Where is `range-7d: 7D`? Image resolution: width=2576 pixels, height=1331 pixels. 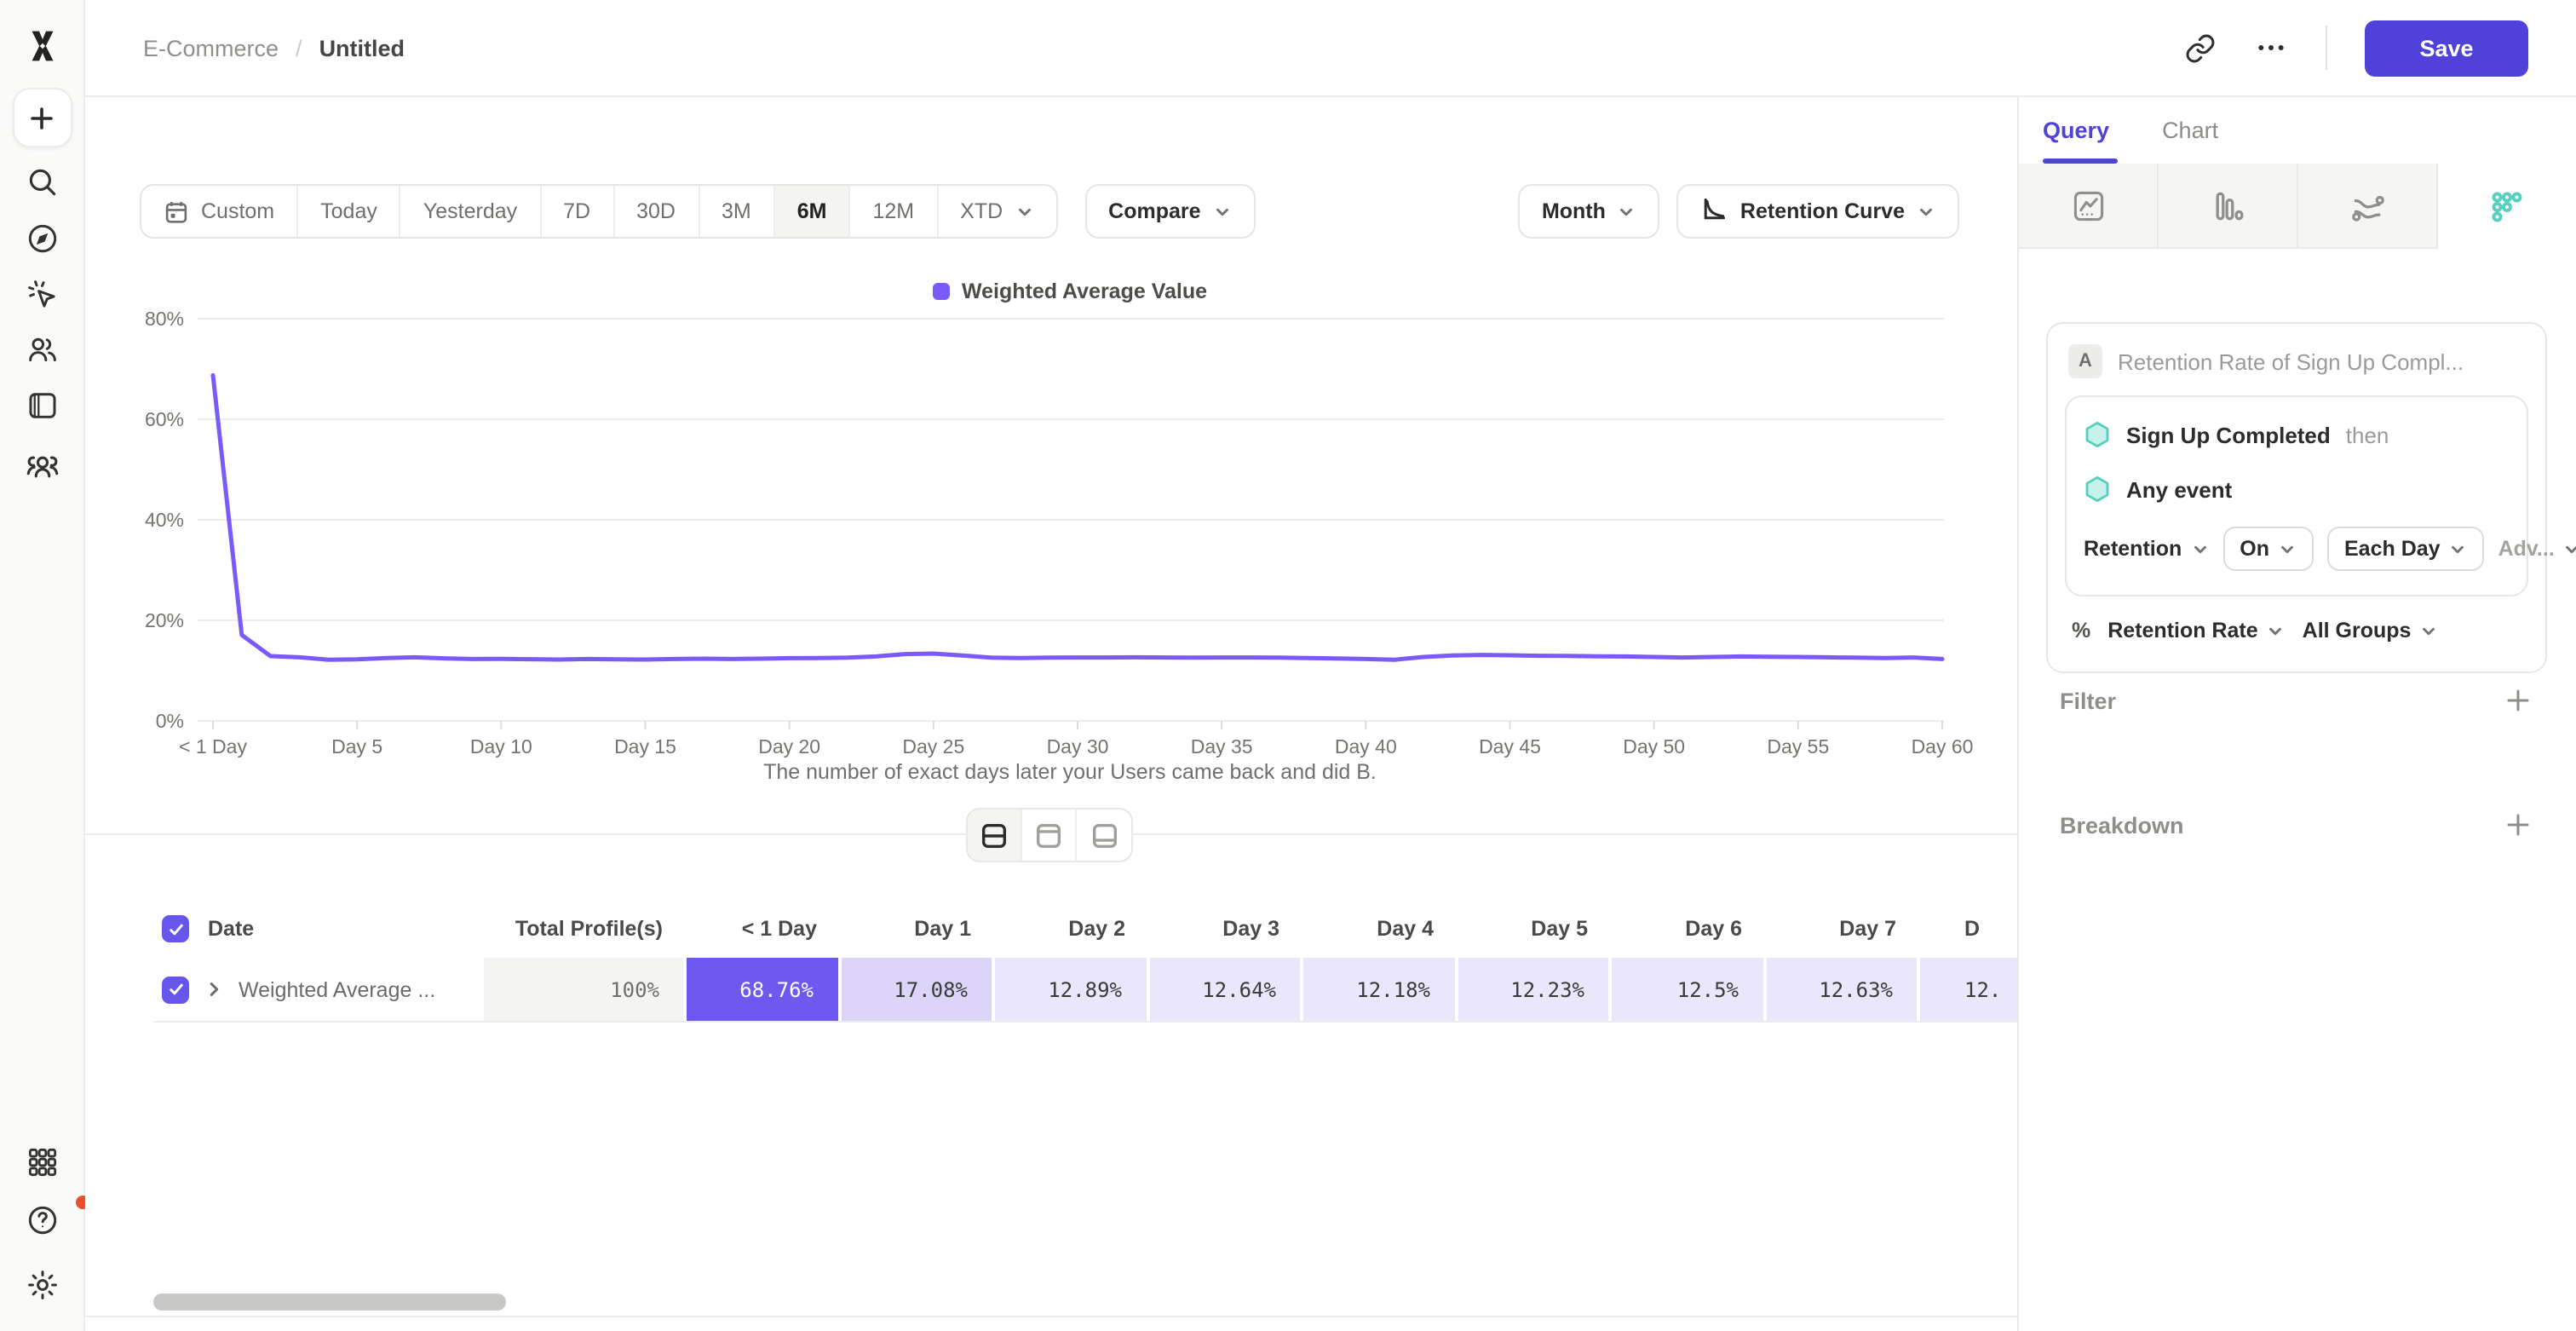
range-7d: 7D is located at coordinates (578, 211).